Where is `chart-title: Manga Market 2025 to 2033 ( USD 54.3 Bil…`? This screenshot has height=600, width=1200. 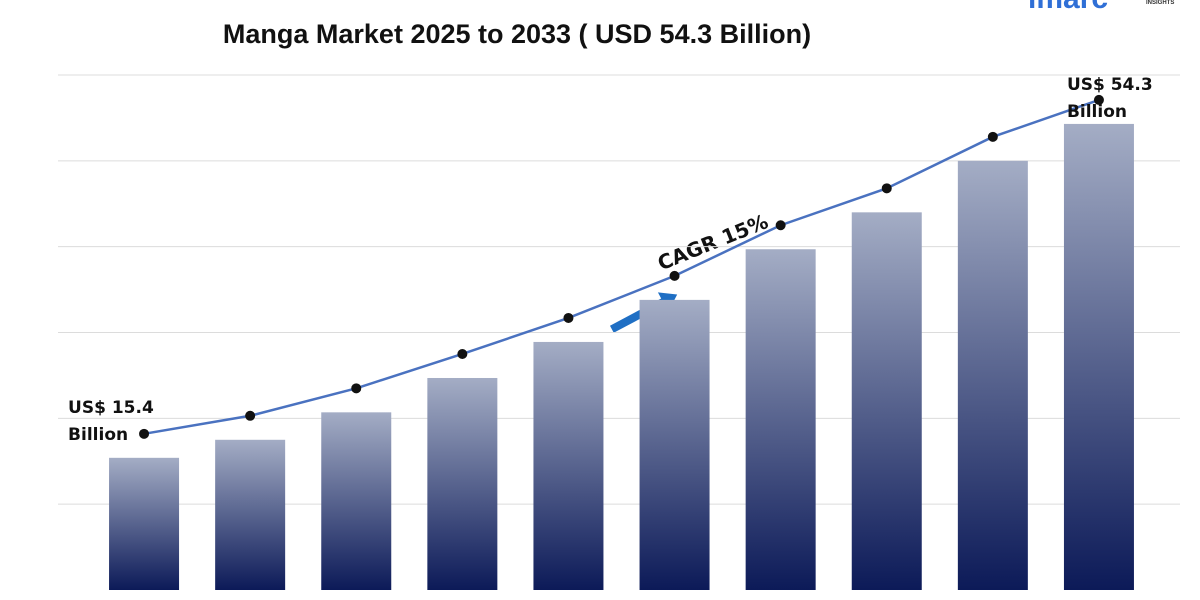
chart-title: Manga Market 2025 to 2033 ( USD 54.3 Bil… is located at coordinates (517, 34).